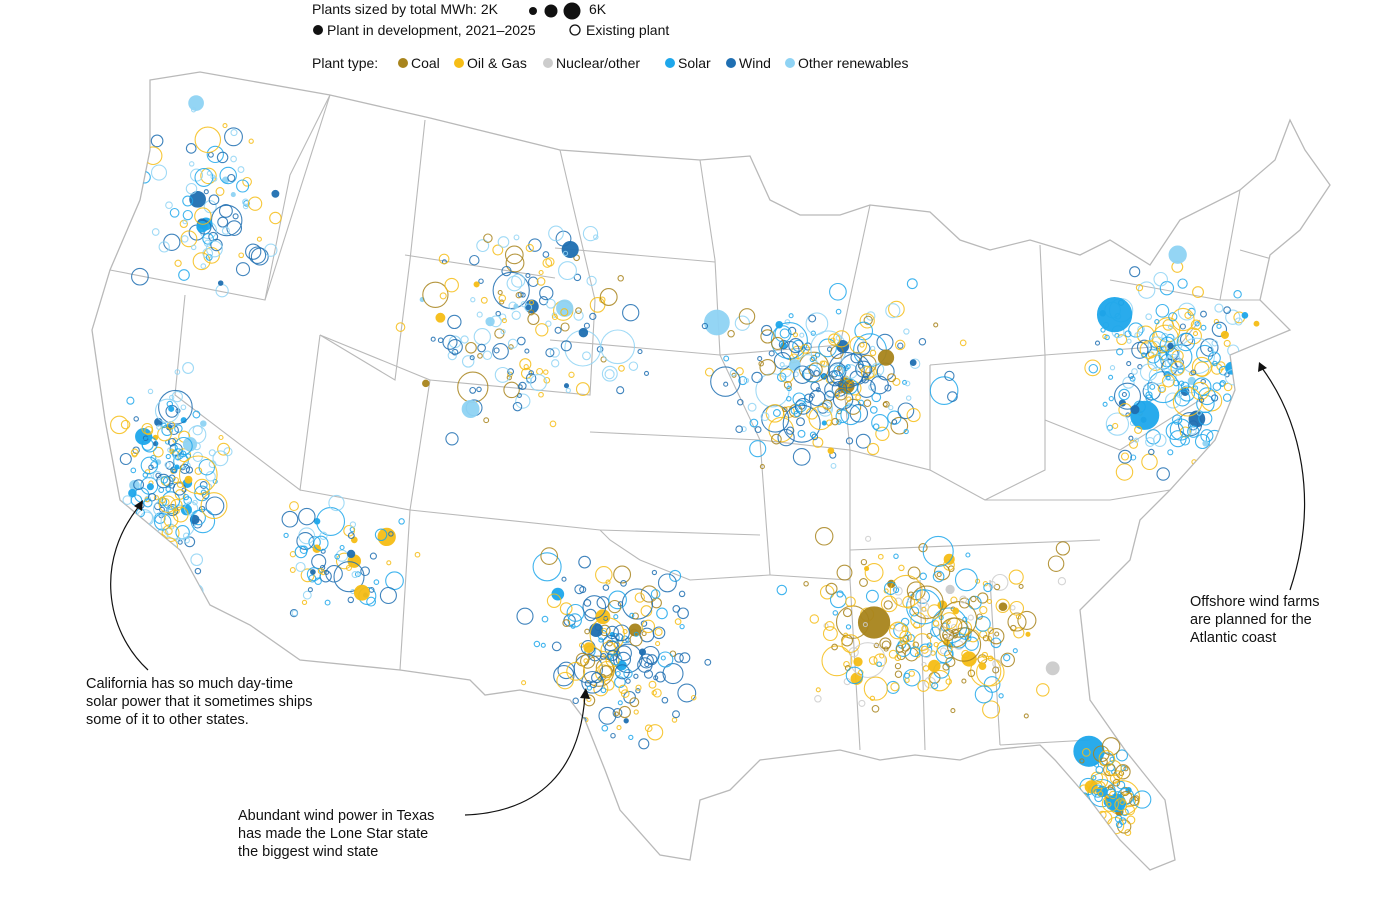 Image resolution: width=1400 pixels, height=917 pixels. Describe the element at coordinates (585, 693) in the screenshot. I see `texas-arrow-head-icon` at that location.